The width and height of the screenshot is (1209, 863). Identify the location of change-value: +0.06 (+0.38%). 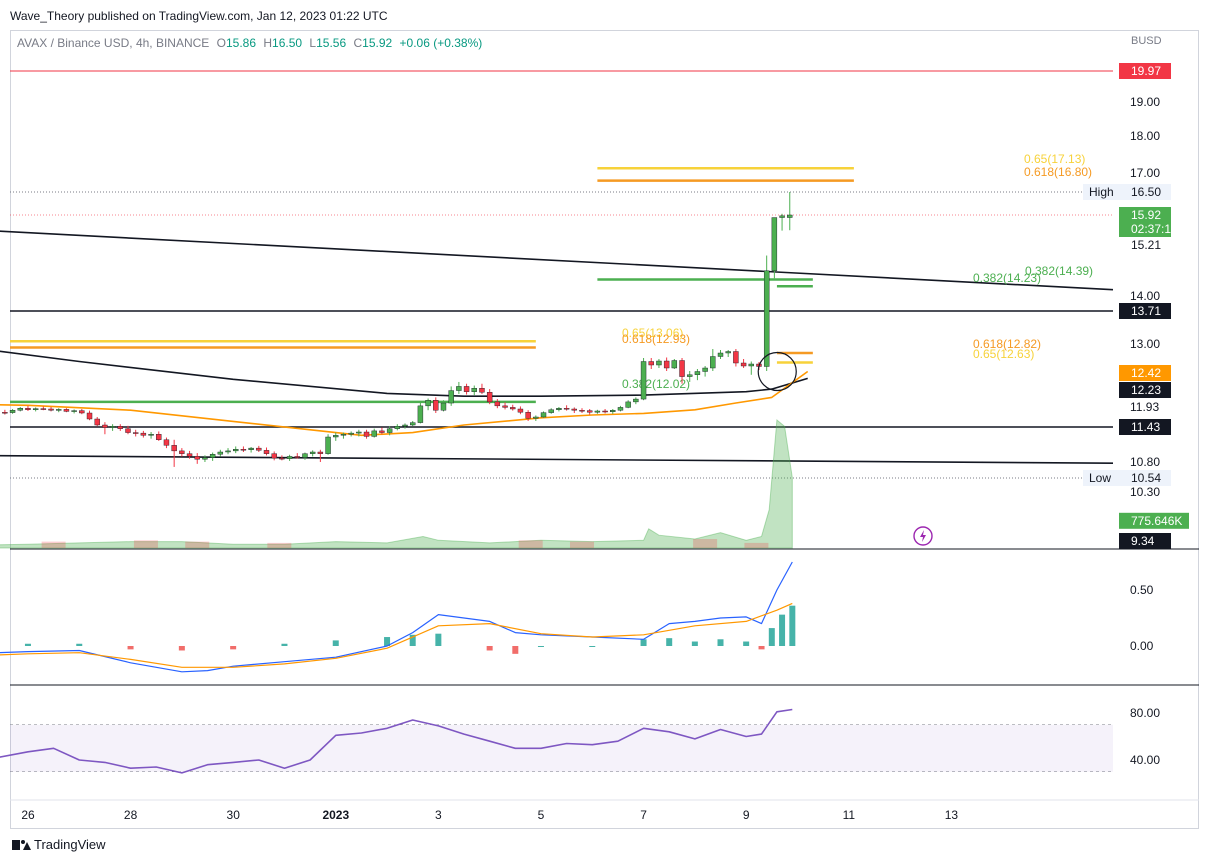
(441, 43).